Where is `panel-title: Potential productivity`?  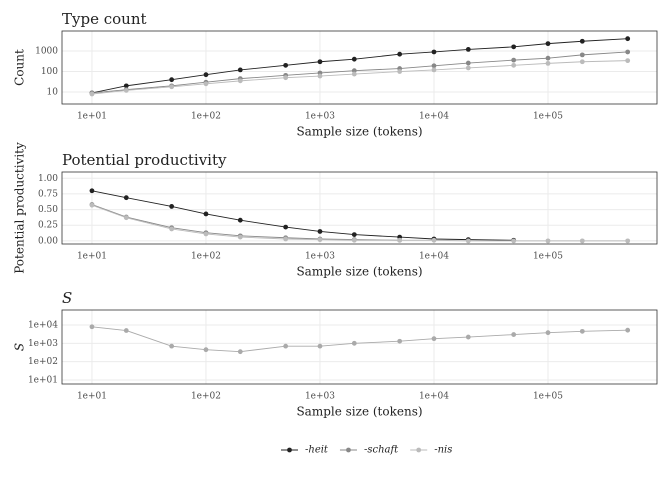
panel-title: Potential productivity is located at coordinates (144, 160).